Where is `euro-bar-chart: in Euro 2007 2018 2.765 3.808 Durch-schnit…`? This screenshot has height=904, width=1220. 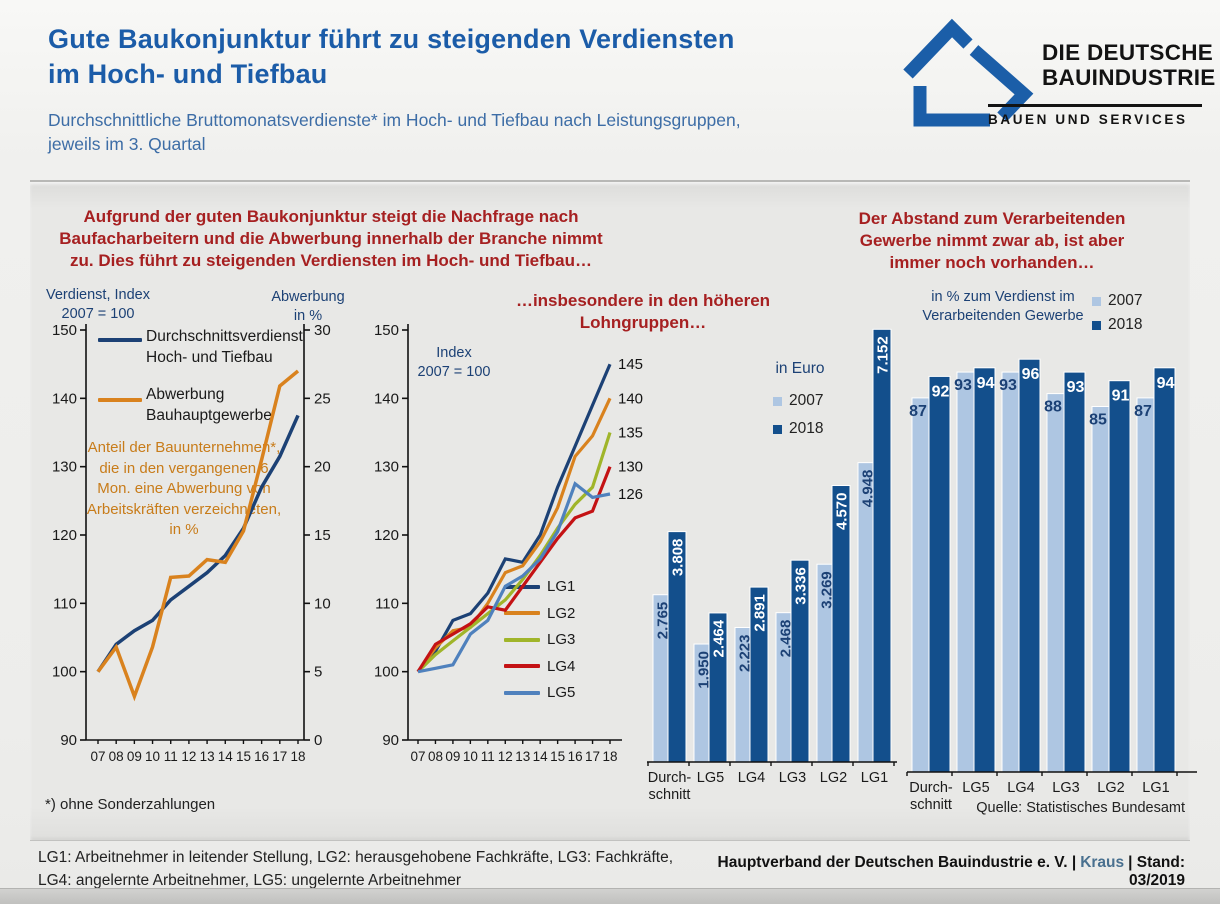
euro-bar-chart: in Euro 2007 2018 2.765 3.808 Durch-schnit… is located at coordinates (772, 561).